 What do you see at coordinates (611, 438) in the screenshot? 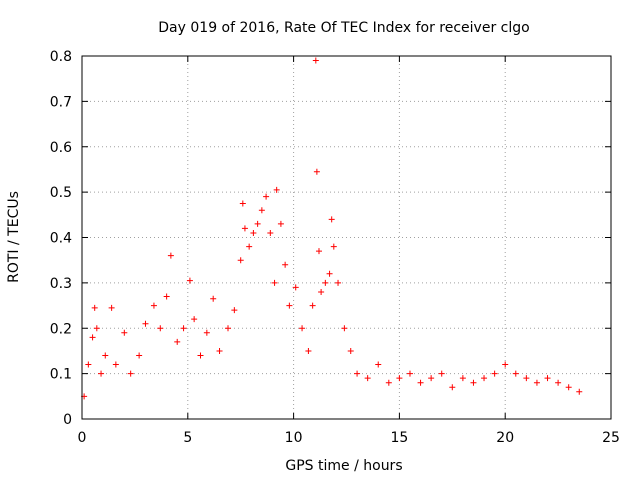
I see `x-tick-label: 25` at bounding box center [611, 438].